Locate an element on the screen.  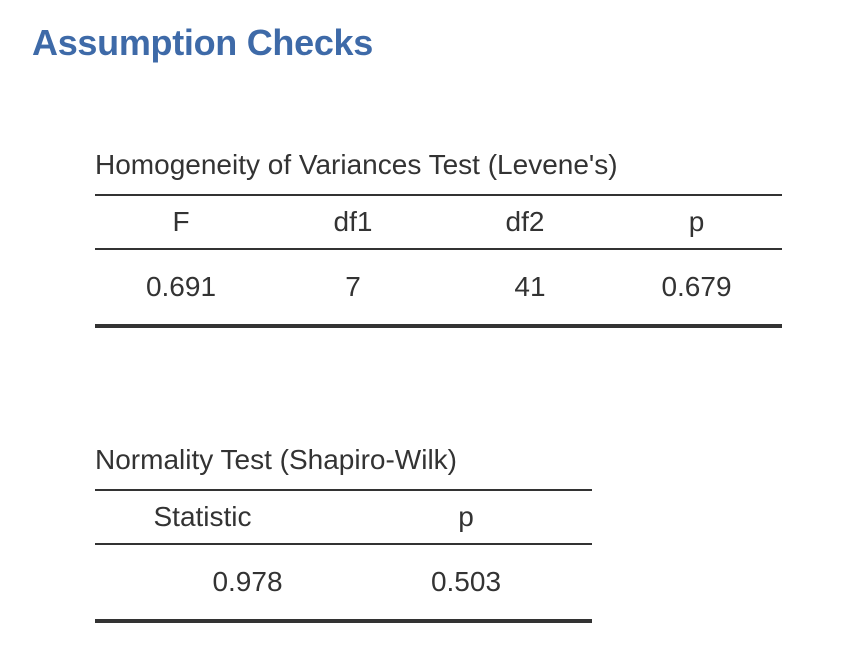
levene-header-row: F df1 df2 p is located at coordinates (438, 222).